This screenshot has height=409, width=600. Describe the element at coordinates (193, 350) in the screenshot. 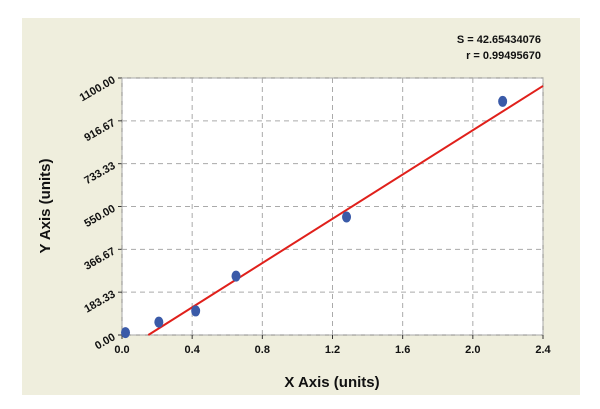

I see `x-tick-label: 0.4` at that location.